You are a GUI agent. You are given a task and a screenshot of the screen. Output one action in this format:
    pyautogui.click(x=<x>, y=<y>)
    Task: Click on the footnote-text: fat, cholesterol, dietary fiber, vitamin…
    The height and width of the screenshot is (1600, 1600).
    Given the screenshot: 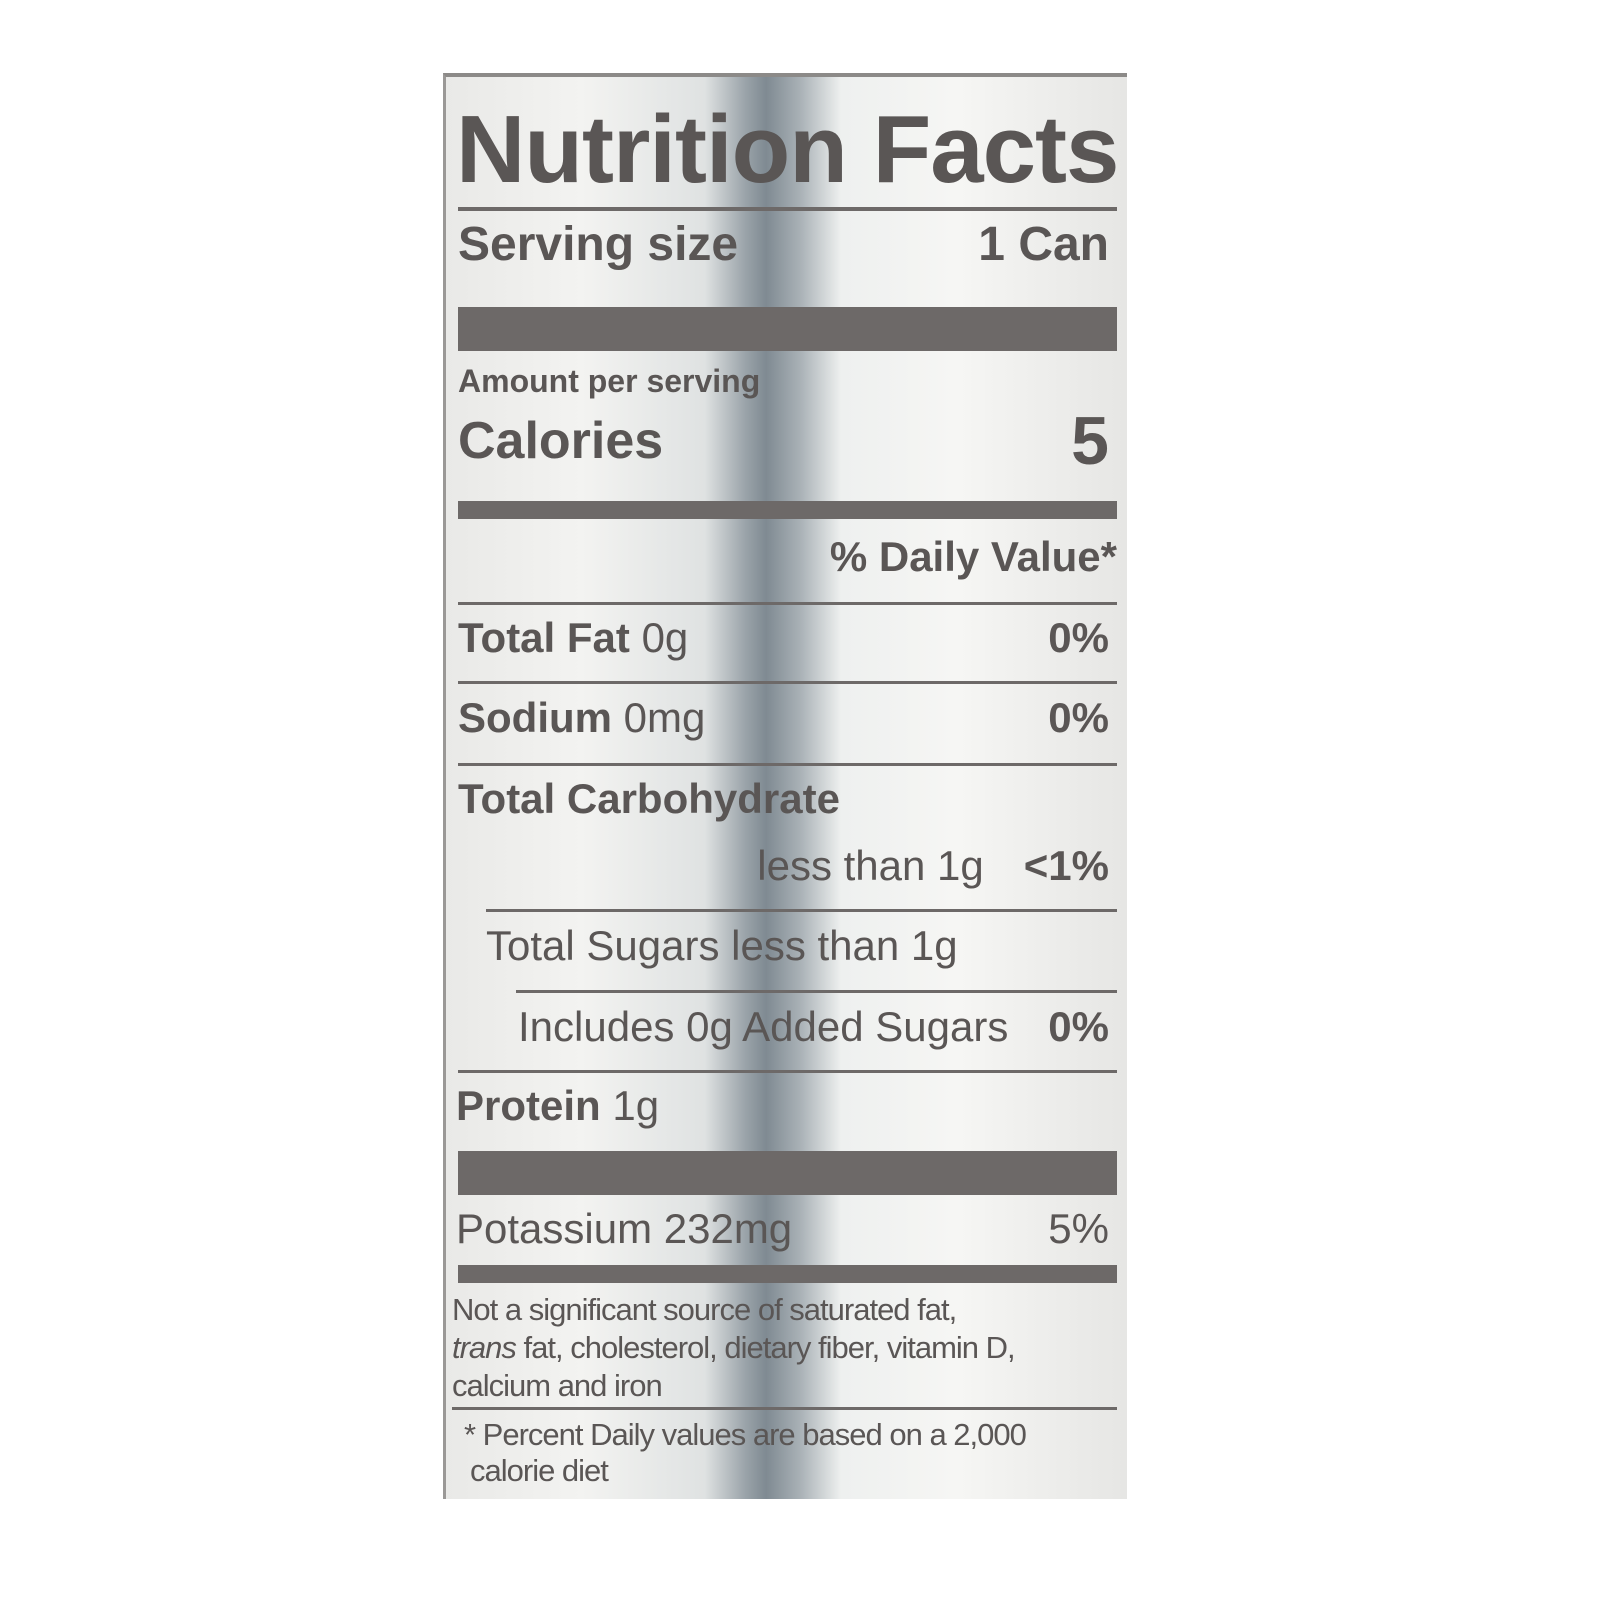 What is the action you would take?
    pyautogui.click(x=765, y=1347)
    